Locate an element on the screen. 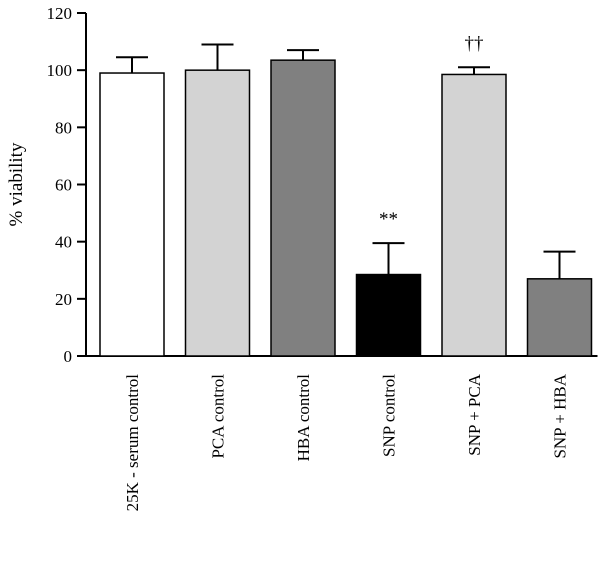  x-tick-label: PCA control is located at coordinates (218, 416).